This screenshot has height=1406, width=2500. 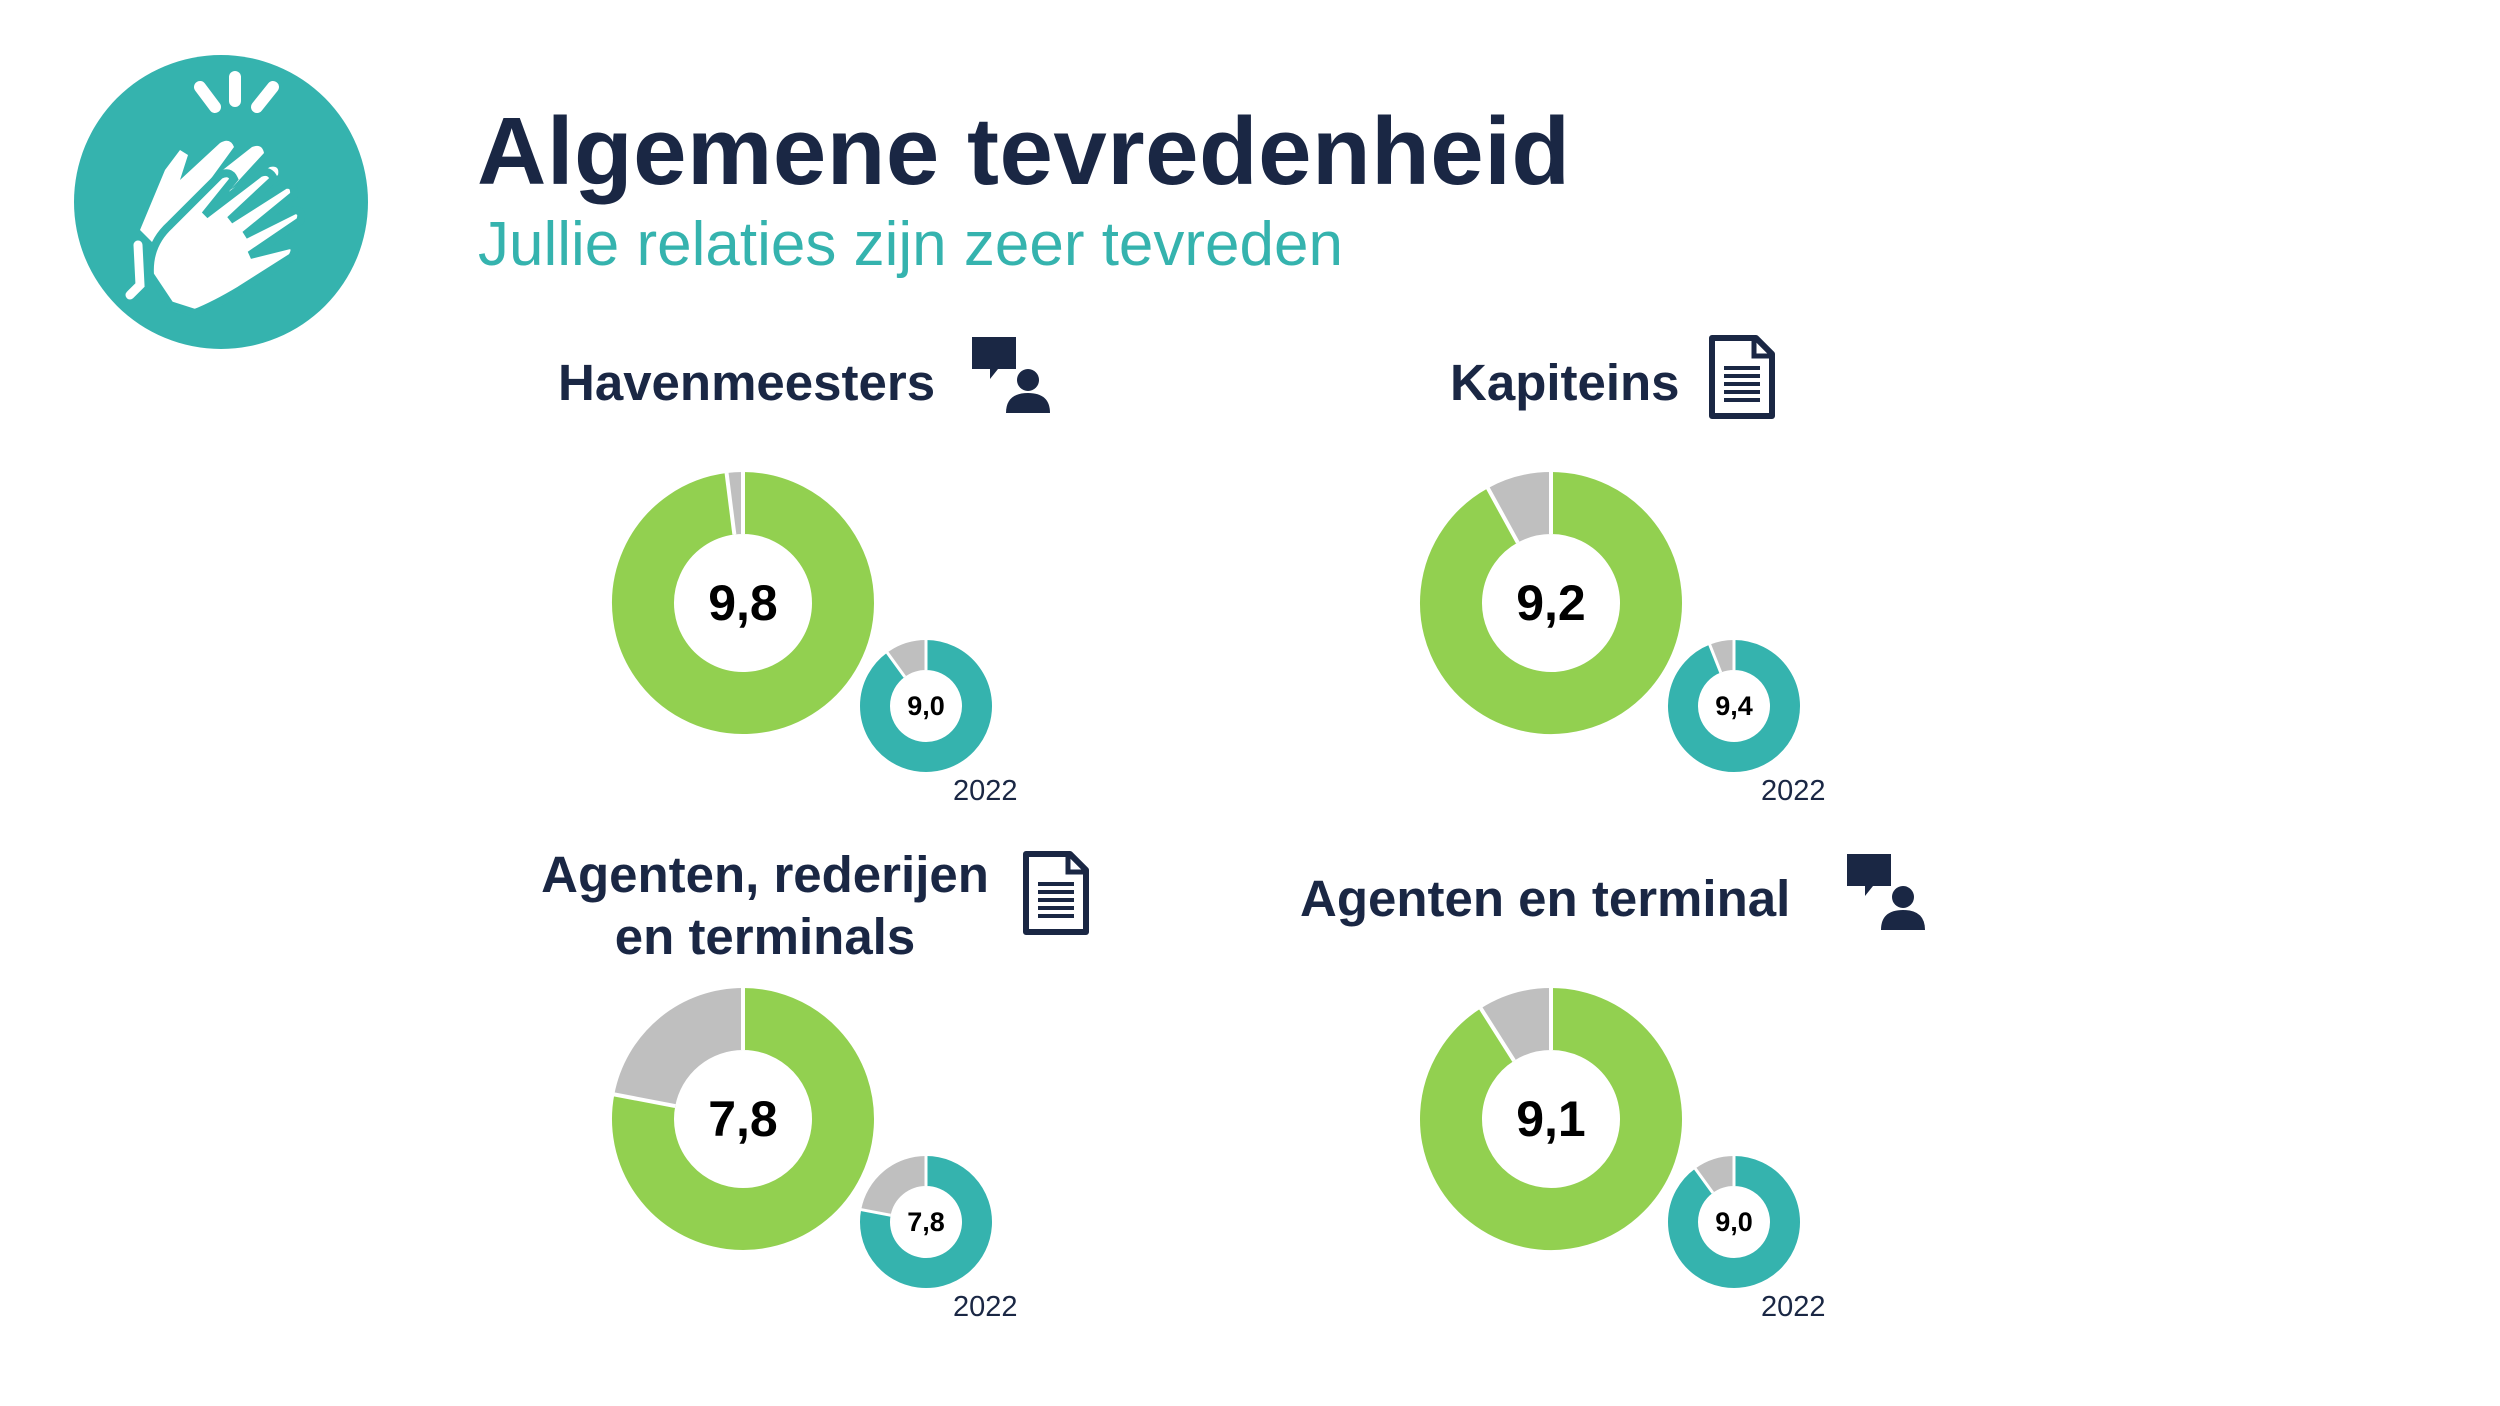 What do you see at coordinates (765, 906) in the screenshot?
I see `panel-title: Agenten, rederijen en terminals` at bounding box center [765, 906].